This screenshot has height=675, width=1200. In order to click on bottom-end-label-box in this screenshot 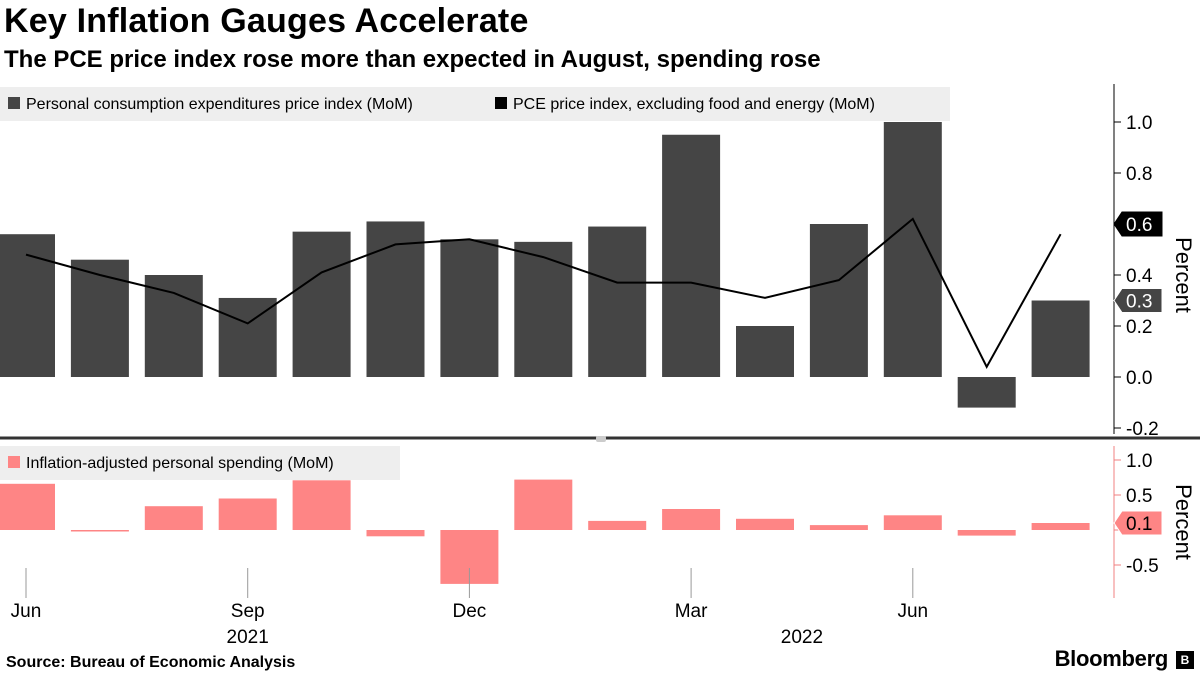, I will do `click(1138, 523)`.